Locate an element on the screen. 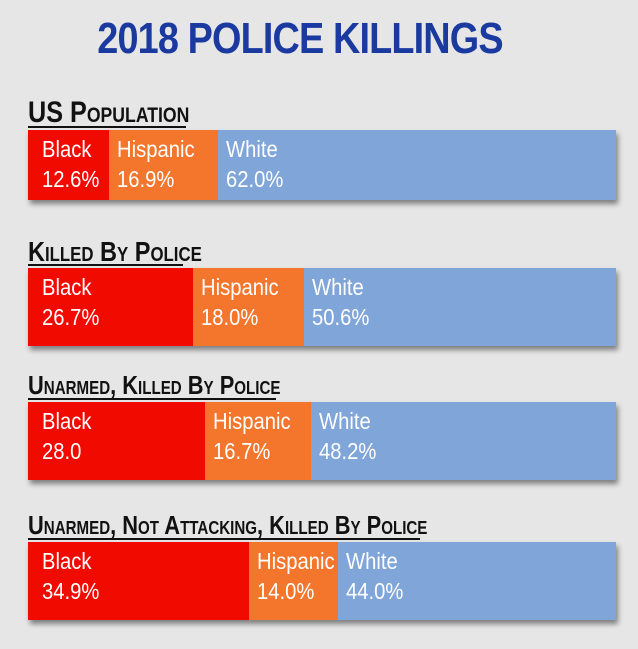 The width and height of the screenshot is (638, 649). segment-value-label: 34.9% is located at coordinates (71, 591).